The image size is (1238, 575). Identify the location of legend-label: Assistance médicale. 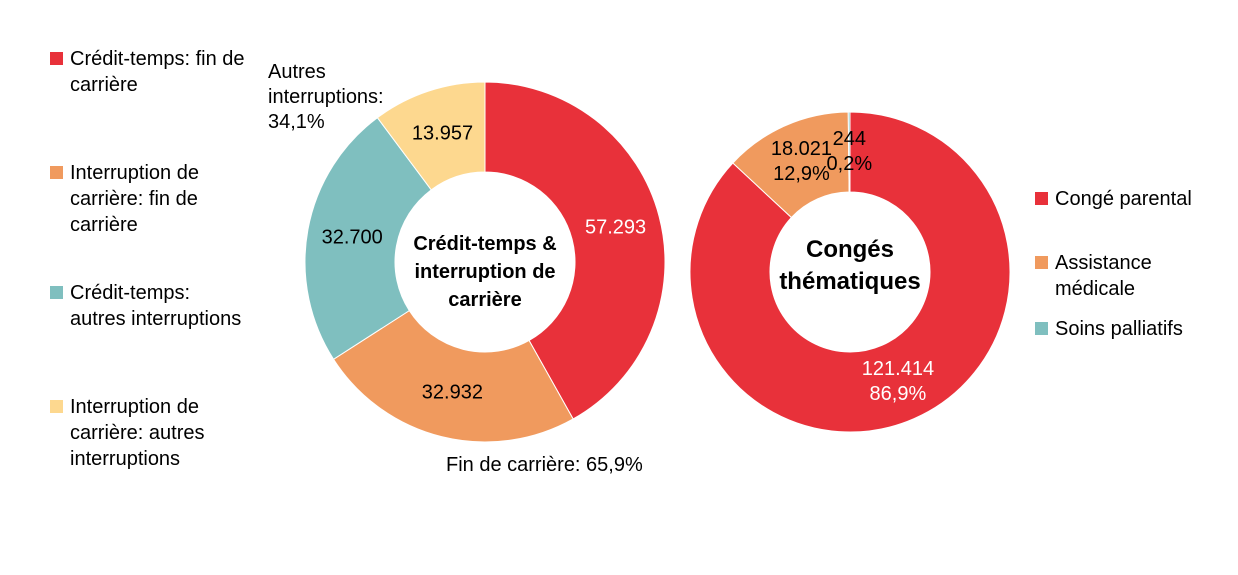
(1103, 276).